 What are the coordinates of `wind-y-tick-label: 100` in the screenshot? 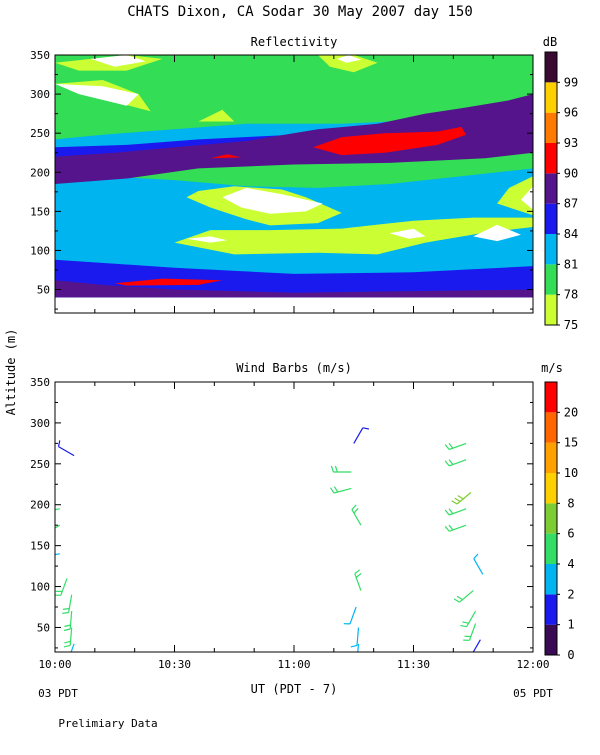 It's located at (40, 587).